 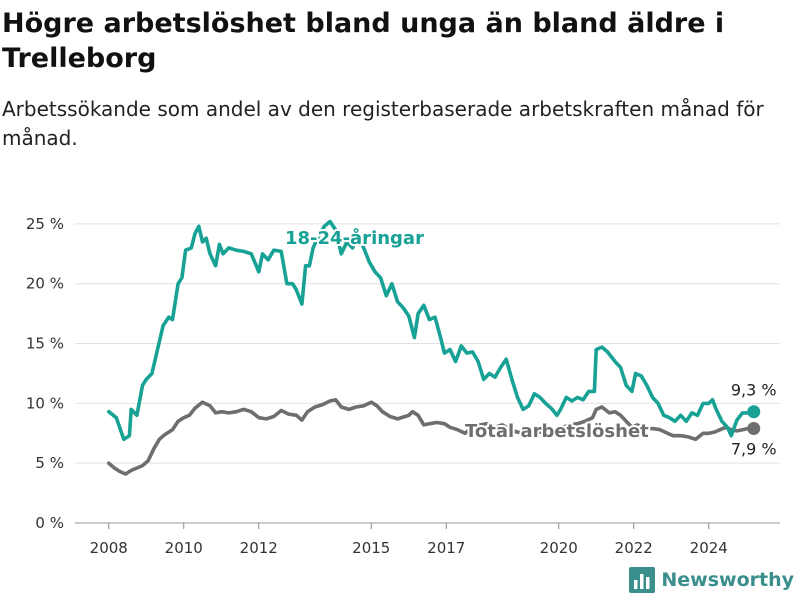 I want to click on x-tick-label: 2017, so click(x=446, y=548).